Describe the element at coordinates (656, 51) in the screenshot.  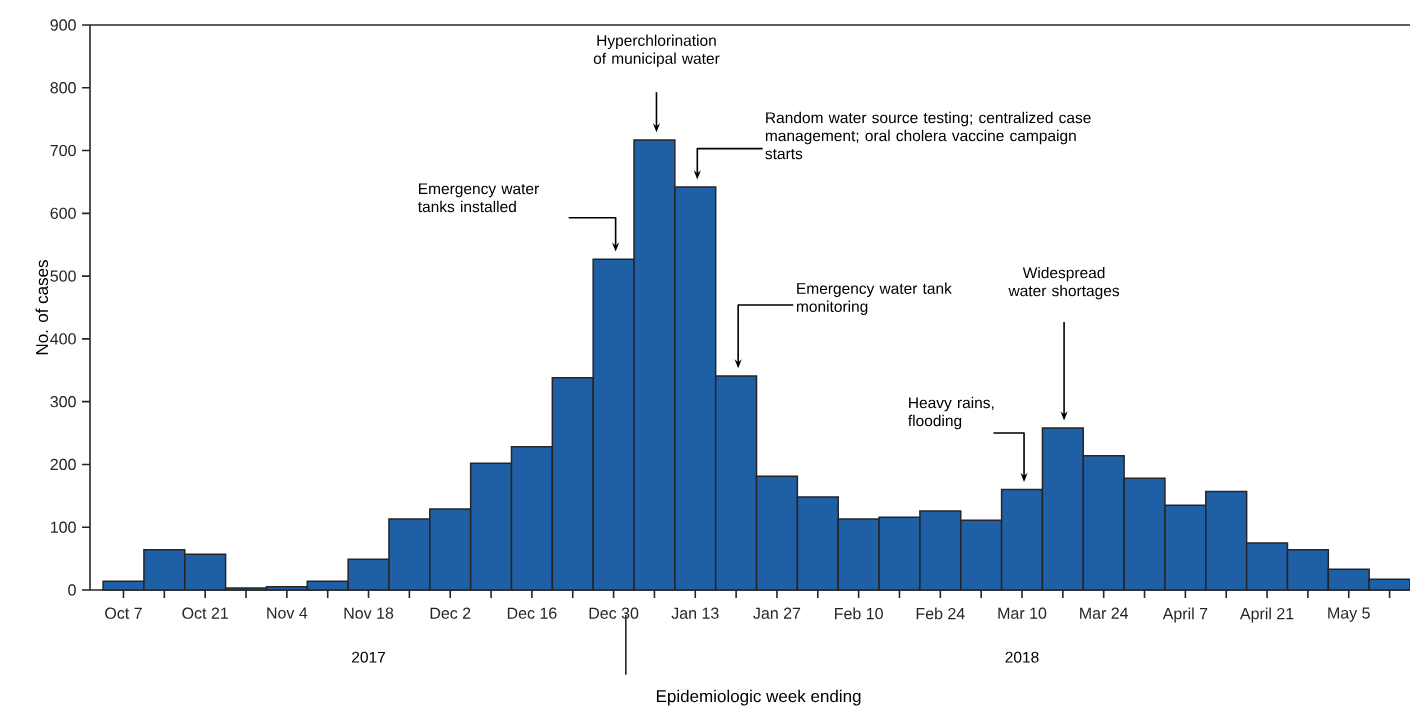
I see `annotation: Hyperchlorination of municipal water` at that location.